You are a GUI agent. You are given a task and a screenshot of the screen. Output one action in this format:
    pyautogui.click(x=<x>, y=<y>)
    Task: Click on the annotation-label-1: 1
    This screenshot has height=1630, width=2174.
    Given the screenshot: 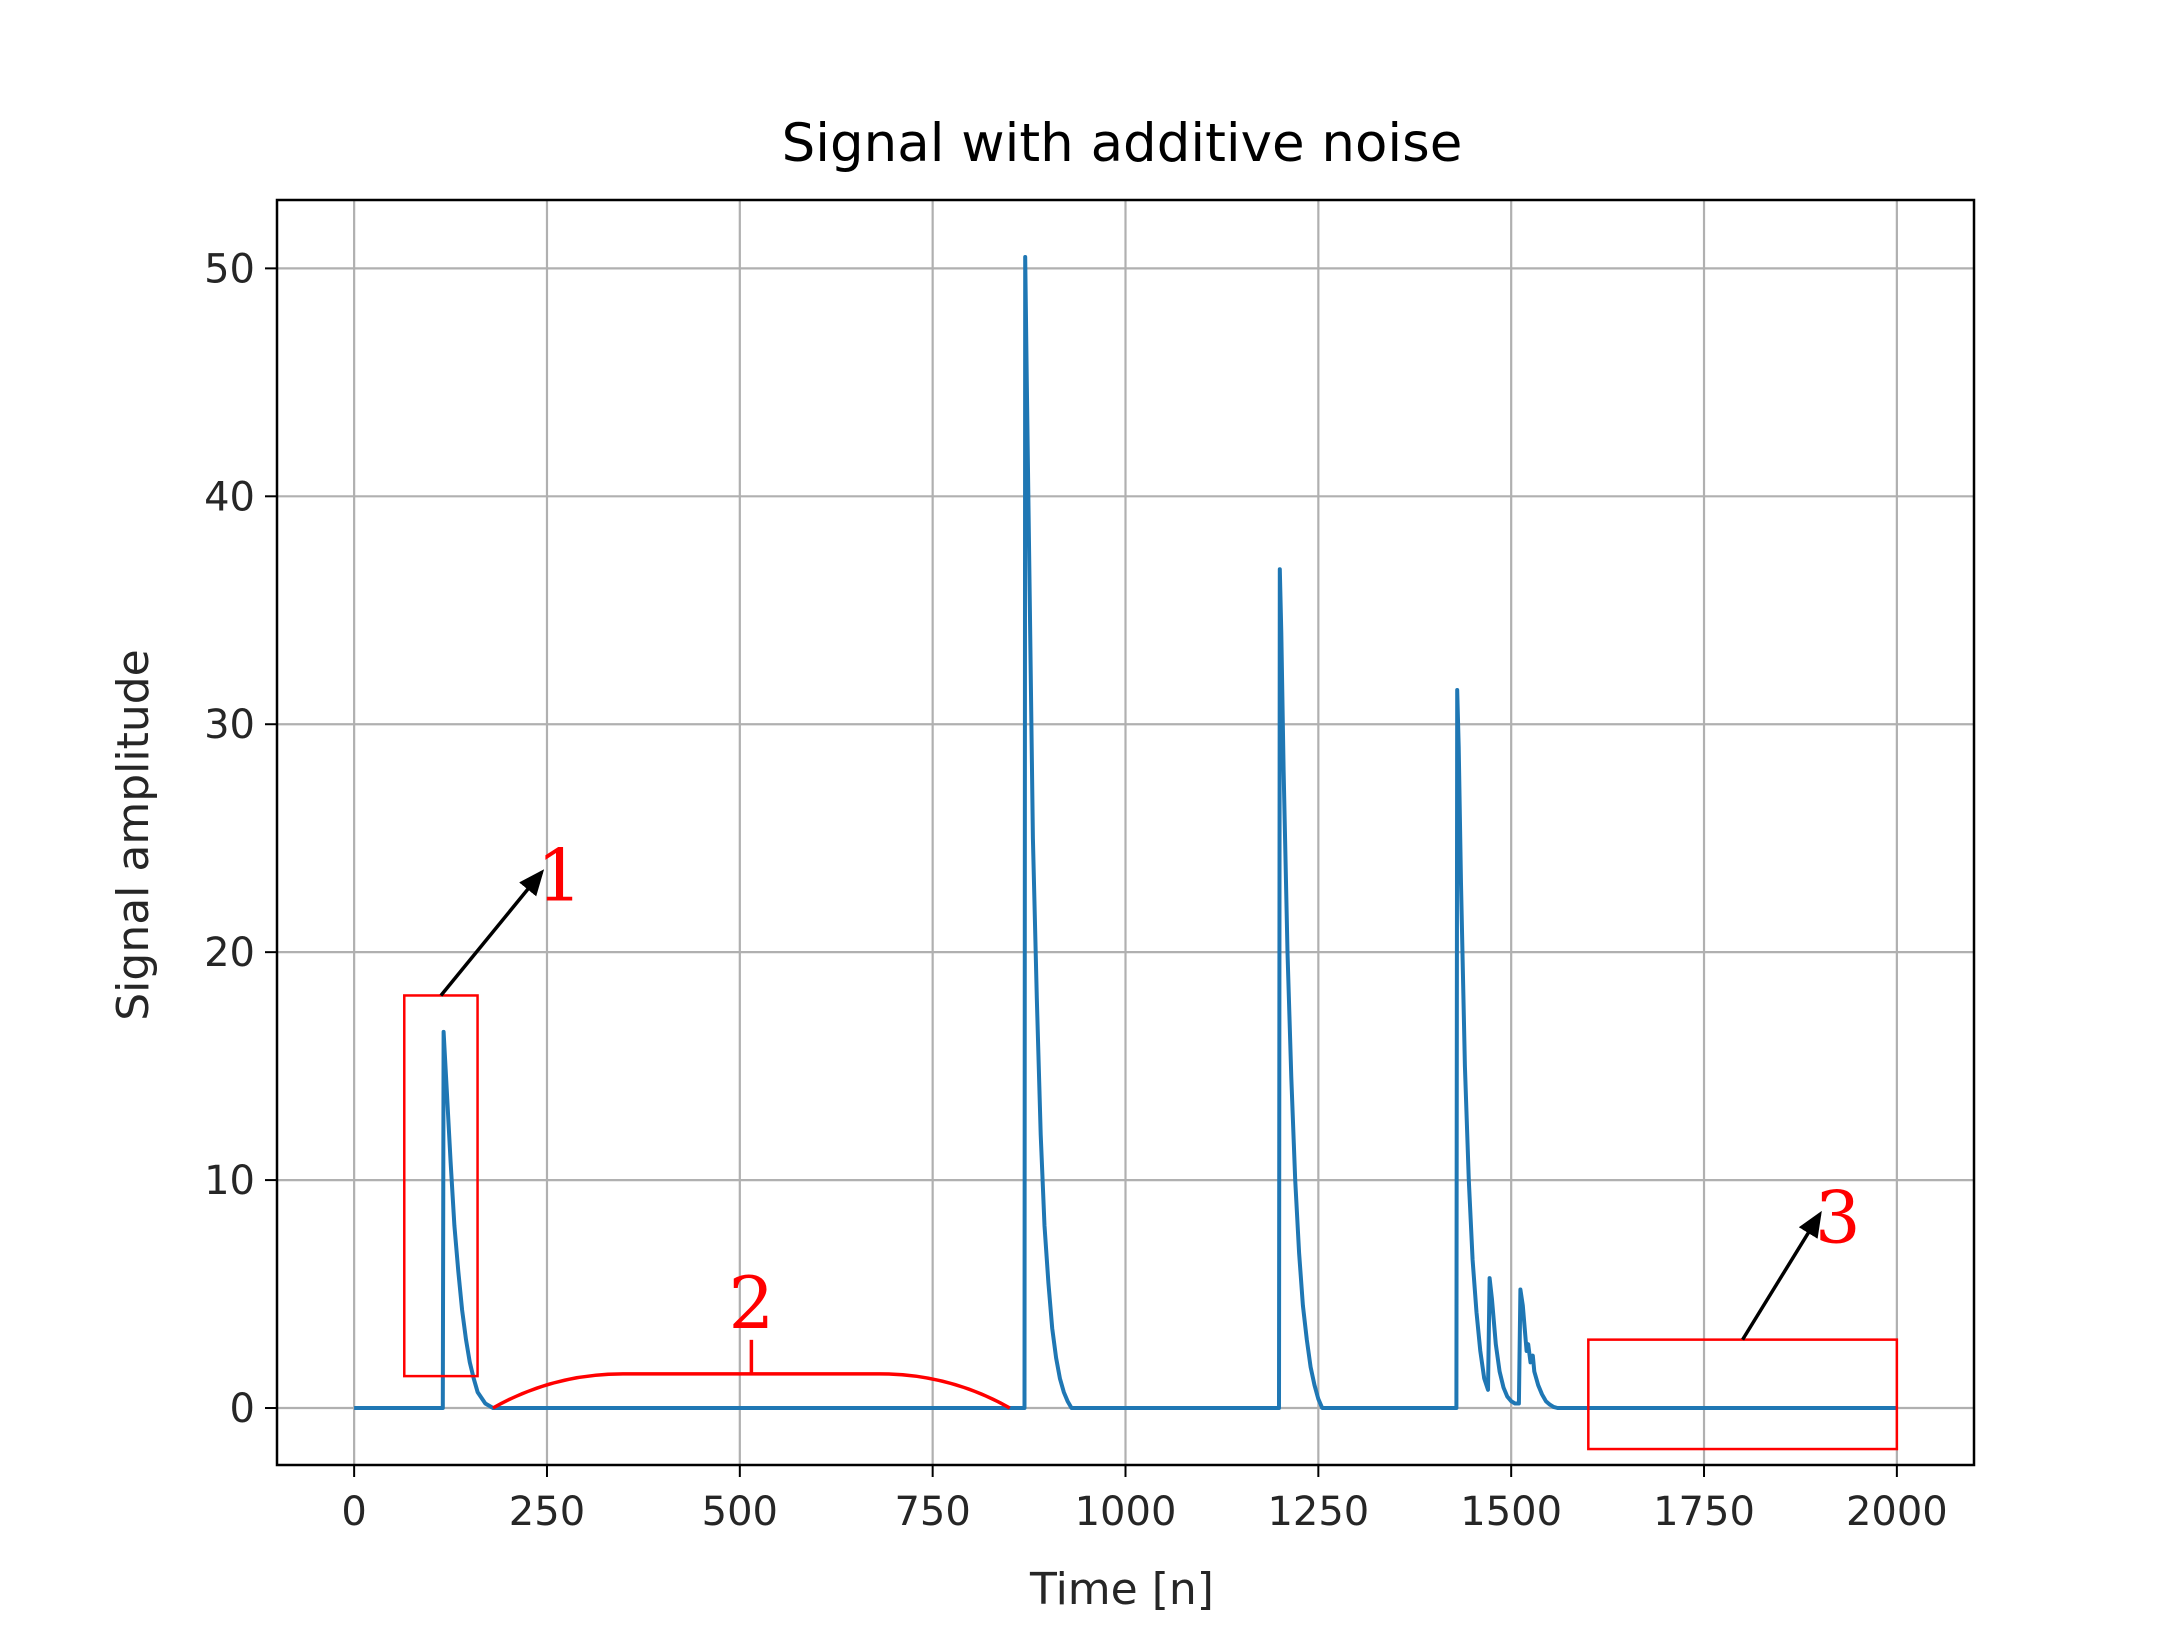 What is the action you would take?
    pyautogui.click(x=560, y=875)
    